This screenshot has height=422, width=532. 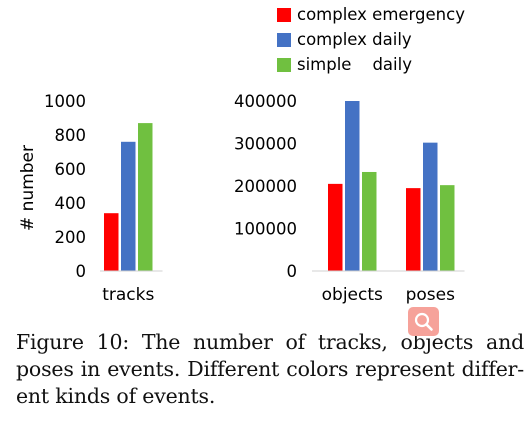 I want to click on category-label-objects: objects, so click(x=352, y=295).